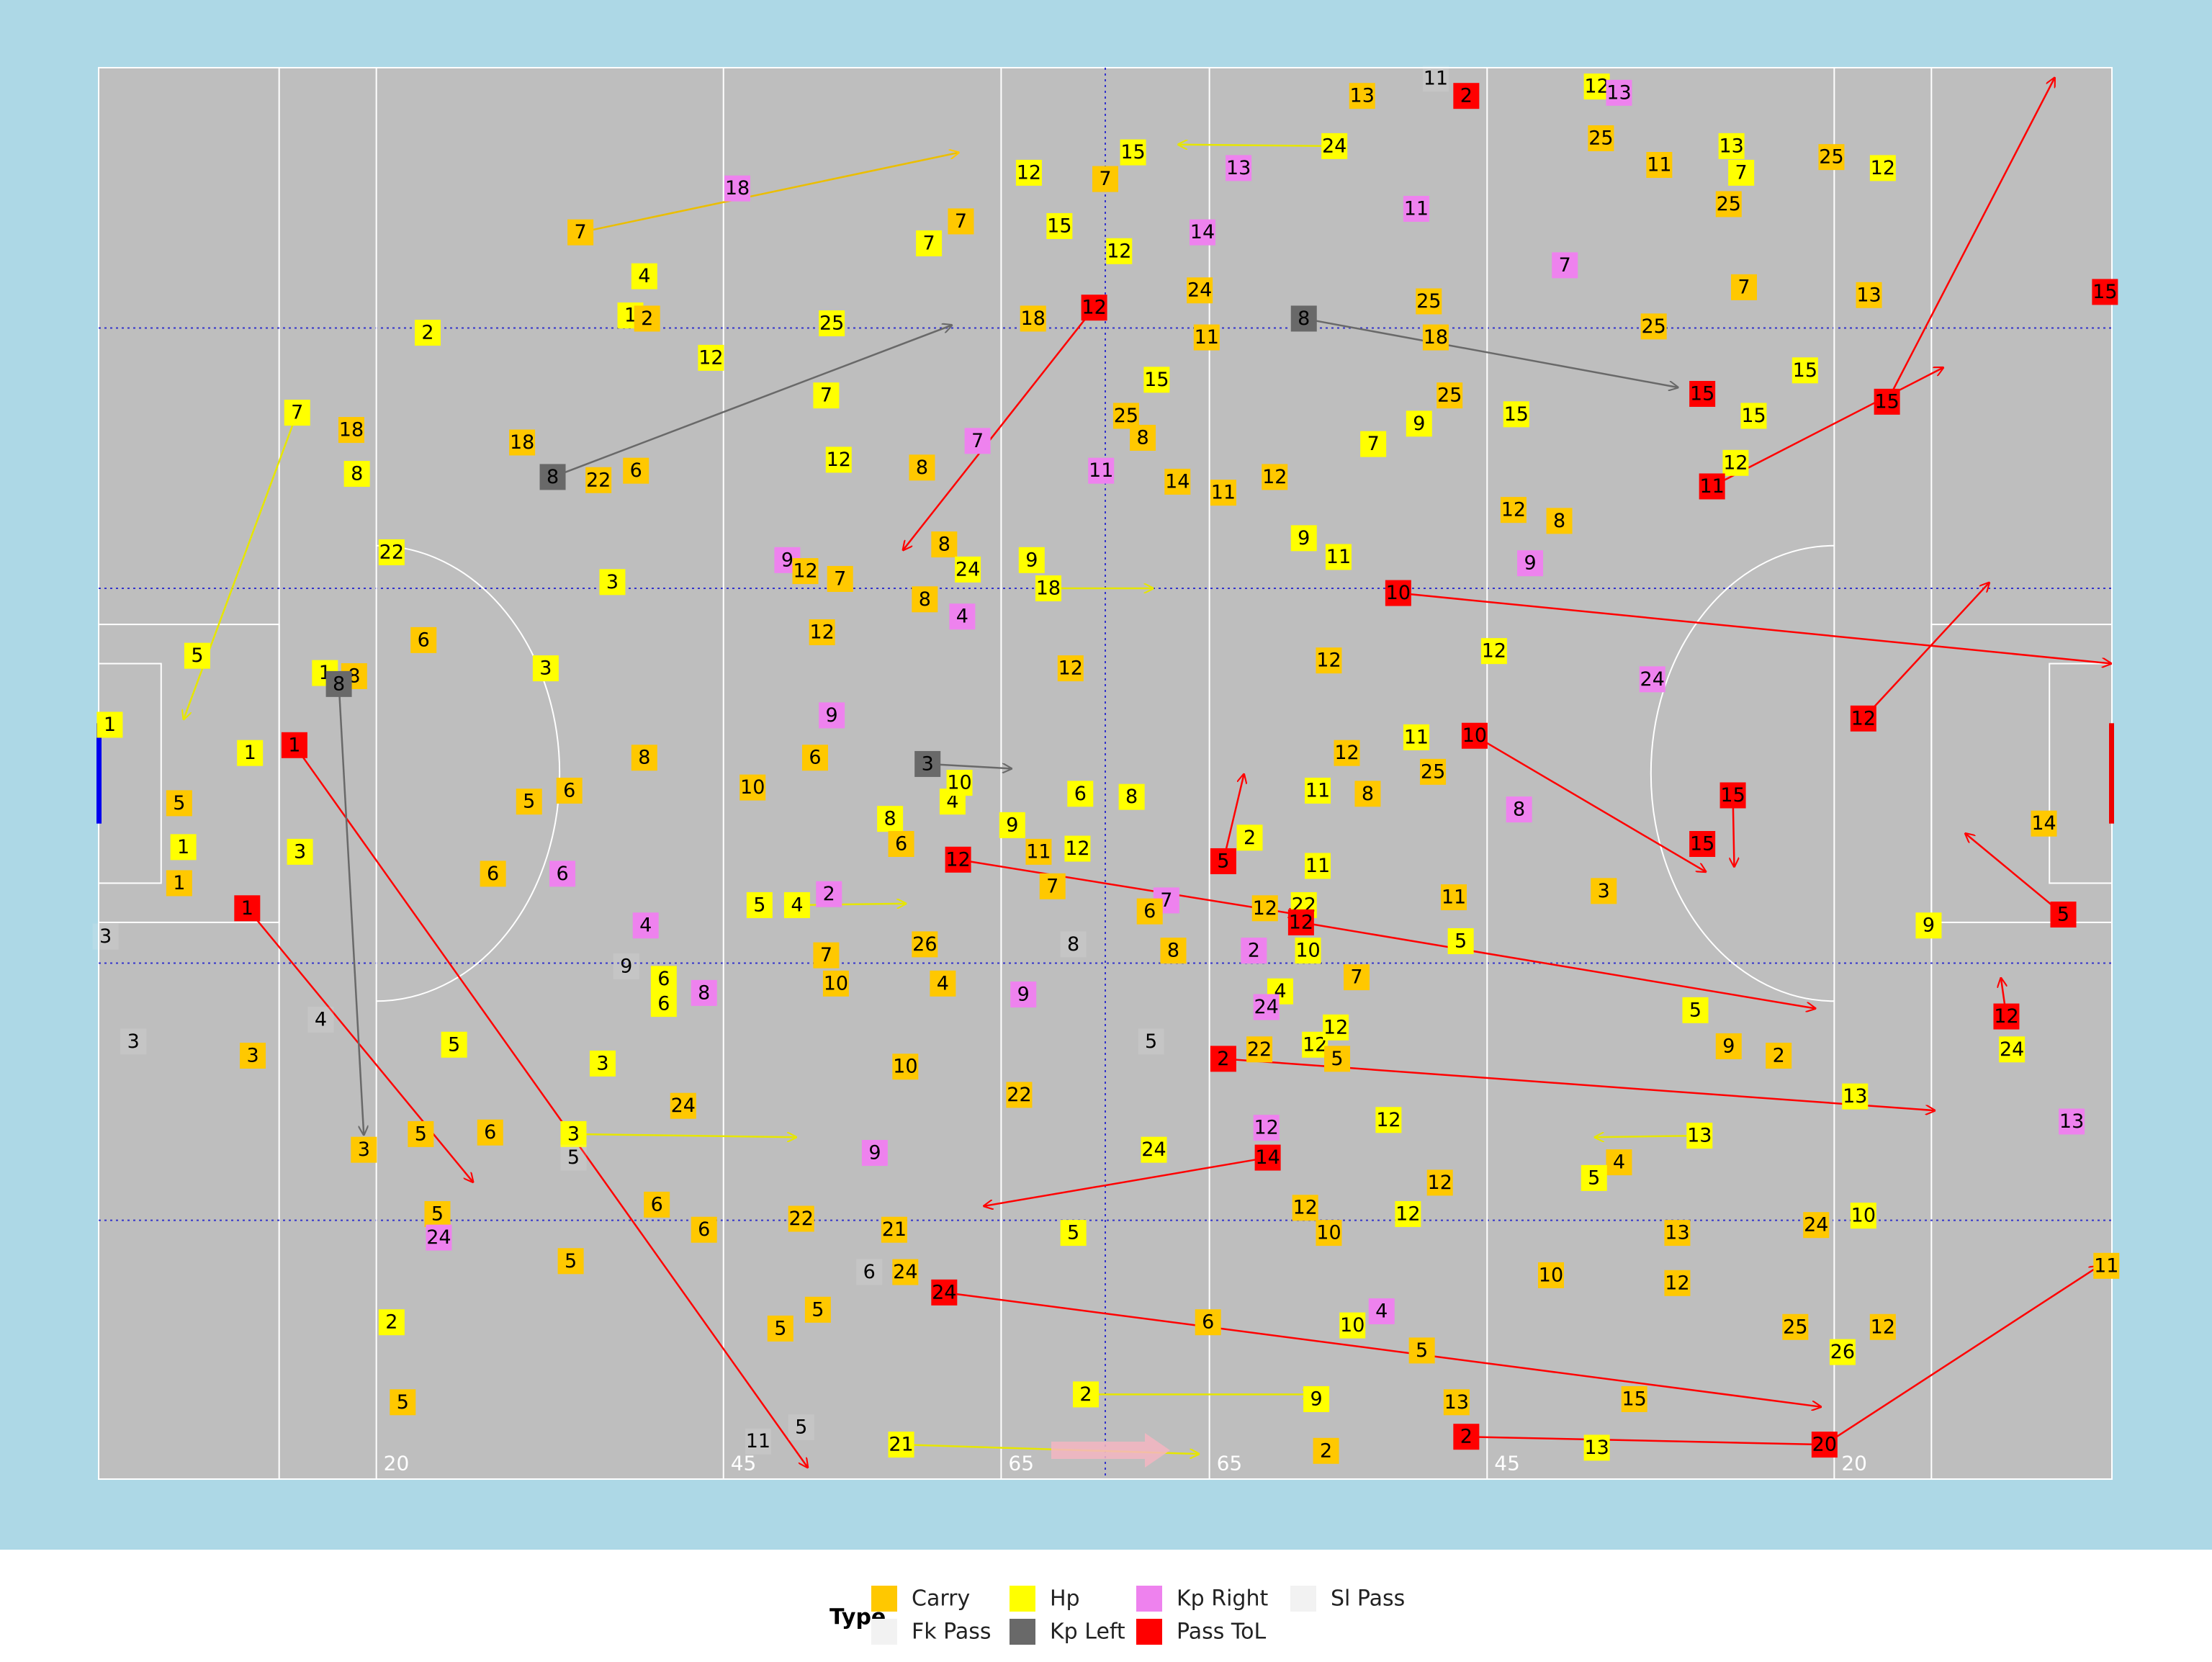  Describe the element at coordinates (1230, 1463) in the screenshot. I see `distance-label: 65` at that location.